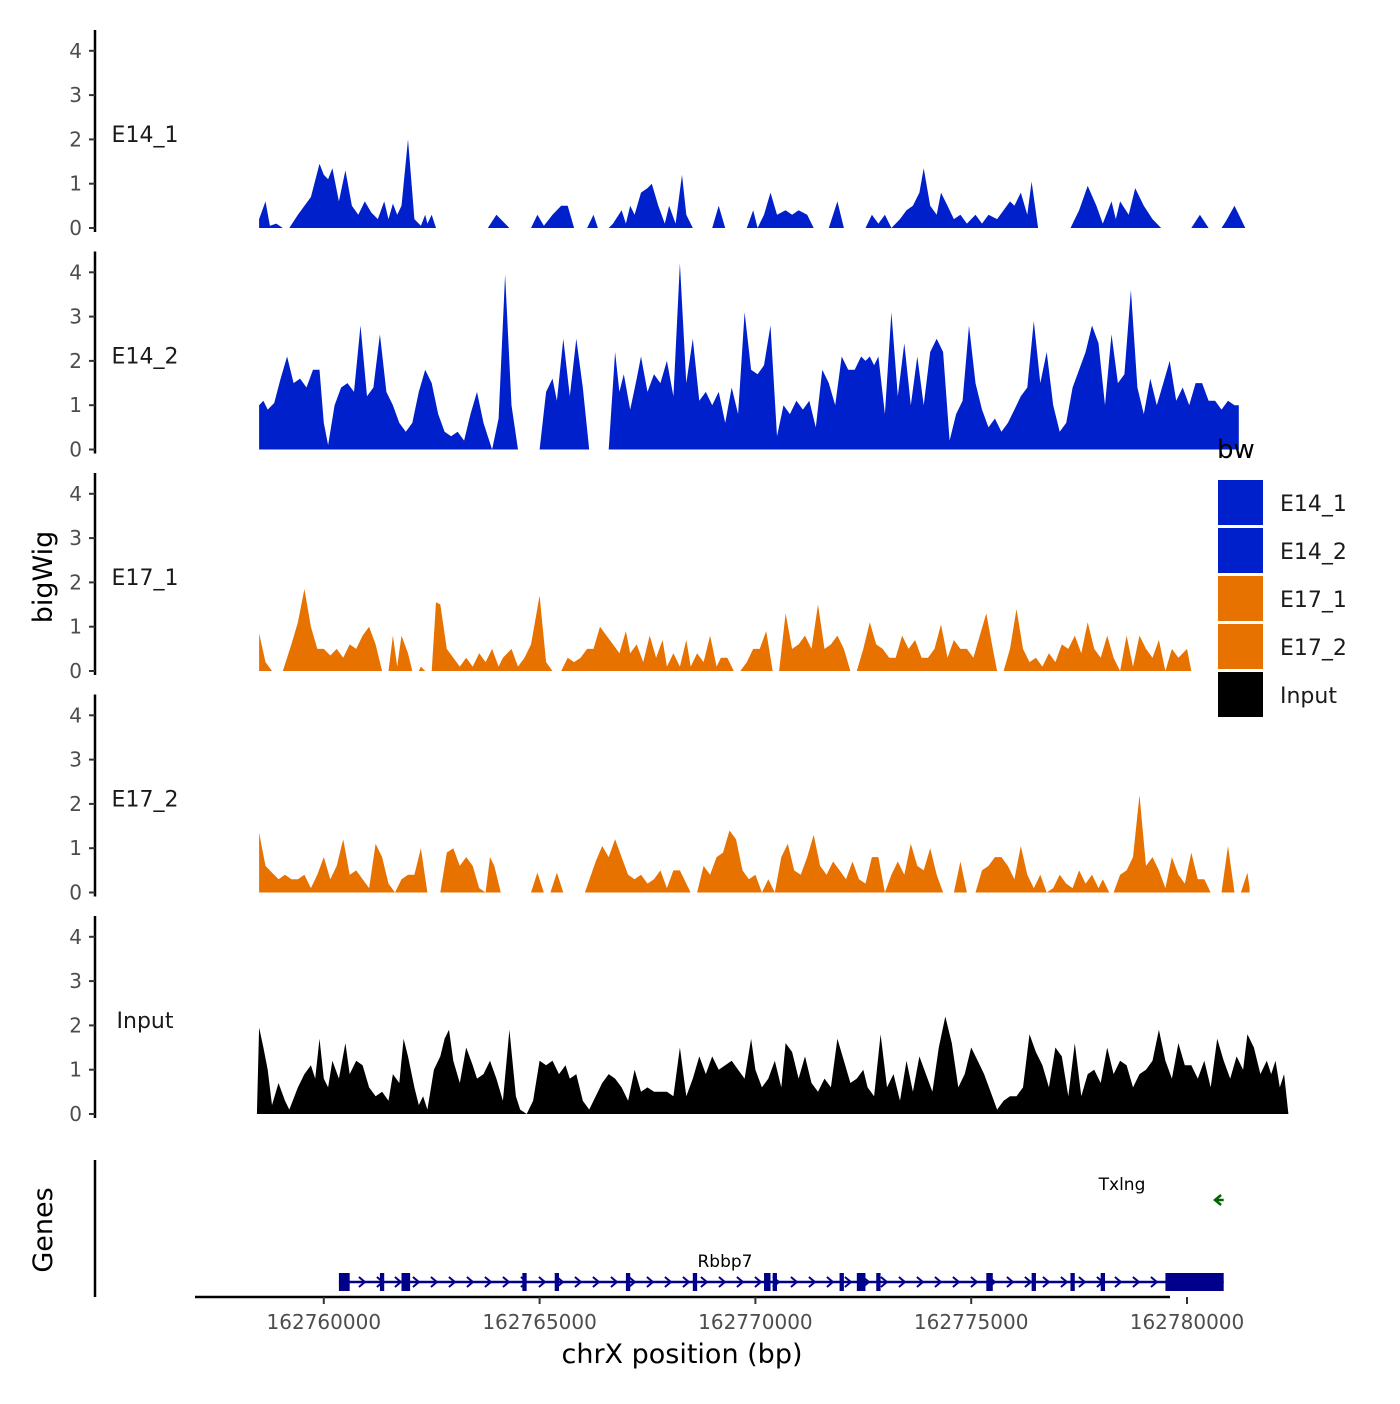 Image resolution: width=1400 pixels, height=1404 pixels. What do you see at coordinates (681, 1354) in the screenshot?
I see `x-axis-title: chrX position (bp)` at bounding box center [681, 1354].